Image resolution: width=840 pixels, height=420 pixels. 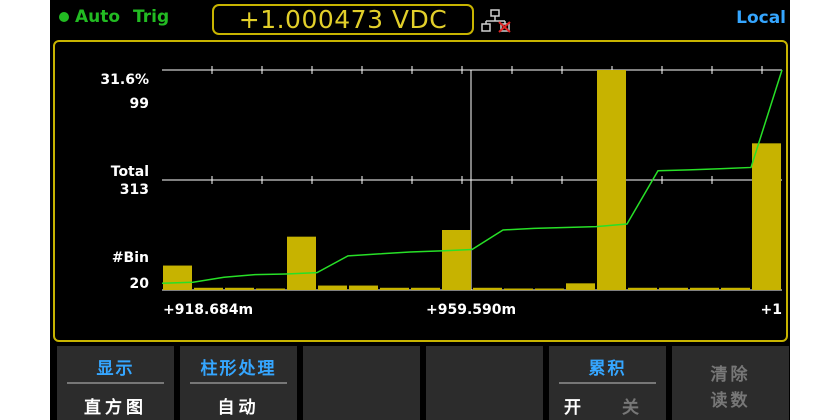 I want to click on binning-softkey-title: 柱形处理, so click(x=238, y=369).